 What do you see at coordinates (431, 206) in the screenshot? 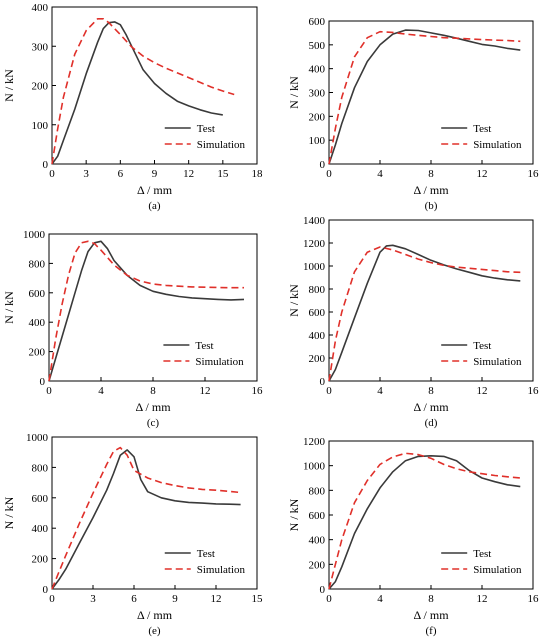
I see `panel-label: (b)` at bounding box center [431, 206].